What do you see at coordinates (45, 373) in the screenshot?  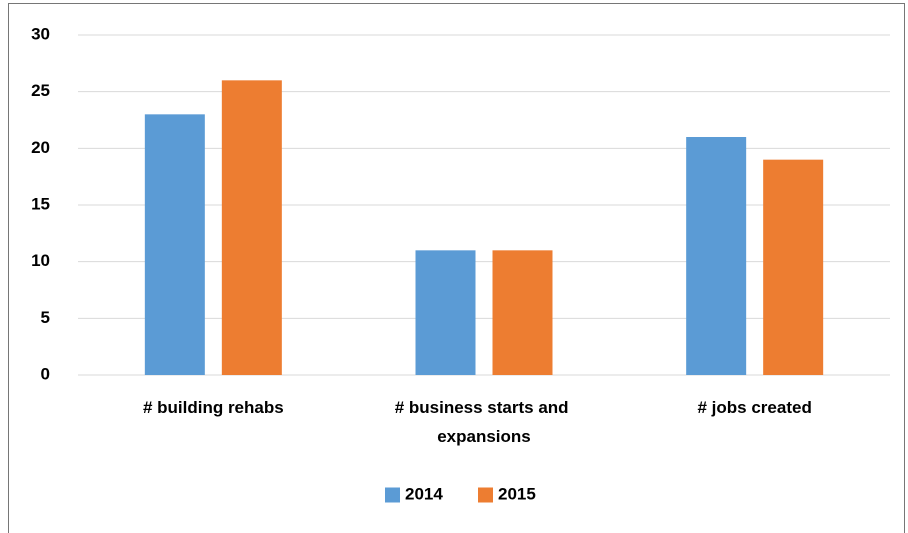 I see `y-tick-label: 0` at bounding box center [45, 373].